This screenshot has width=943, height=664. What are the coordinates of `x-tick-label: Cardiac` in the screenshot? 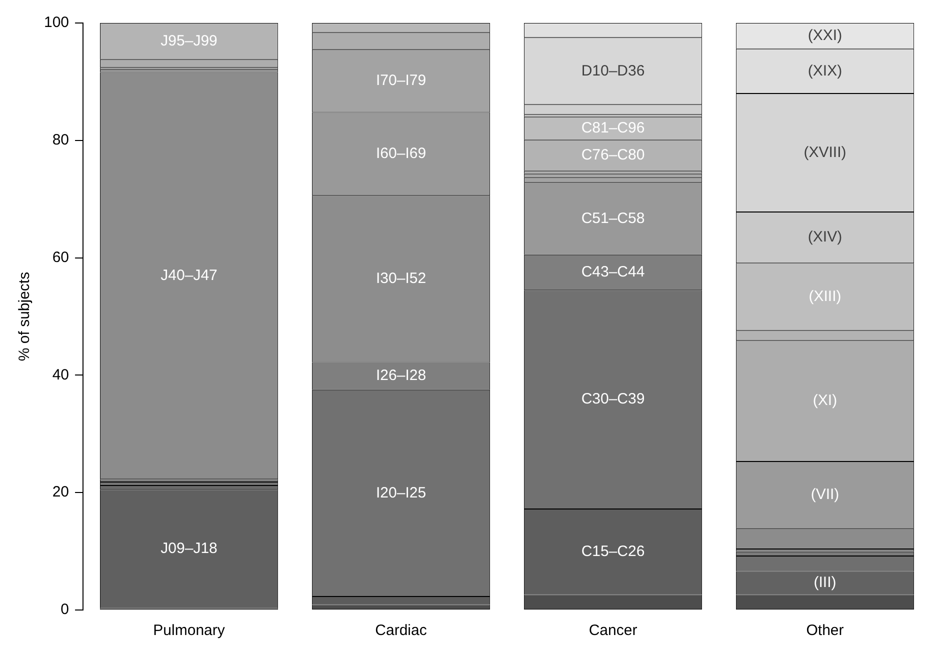 It's located at (401, 631).